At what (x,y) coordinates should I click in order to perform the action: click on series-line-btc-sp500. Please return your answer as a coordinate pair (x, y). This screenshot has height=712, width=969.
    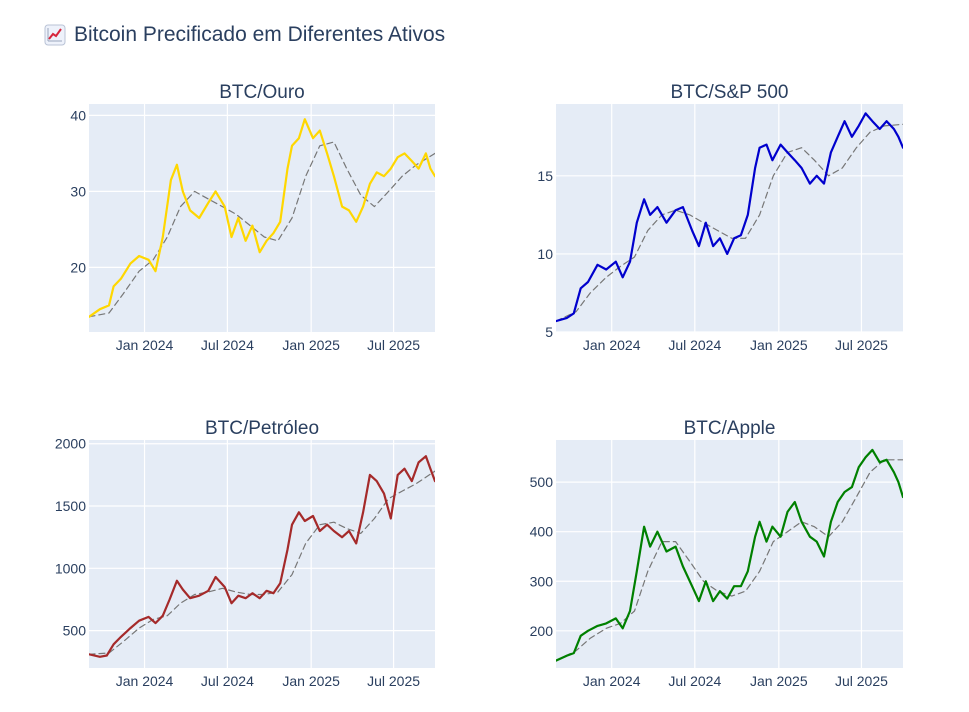
    Looking at the image, I should click on (729, 217).